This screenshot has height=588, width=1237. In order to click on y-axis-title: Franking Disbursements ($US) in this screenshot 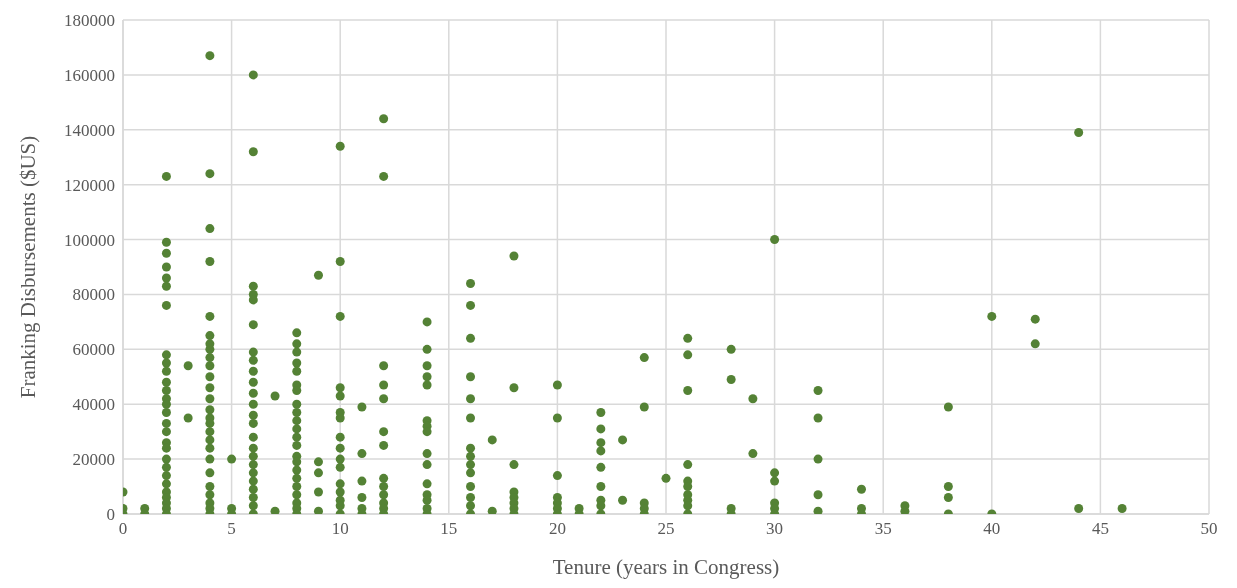, I will do `click(28, 267)`.